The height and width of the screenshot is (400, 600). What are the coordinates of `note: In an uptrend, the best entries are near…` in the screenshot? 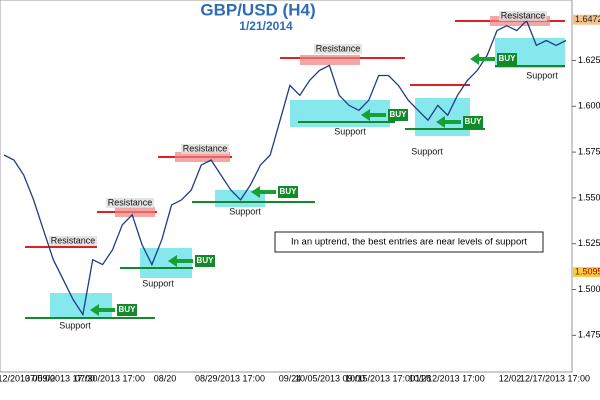 It's located at (409, 242).